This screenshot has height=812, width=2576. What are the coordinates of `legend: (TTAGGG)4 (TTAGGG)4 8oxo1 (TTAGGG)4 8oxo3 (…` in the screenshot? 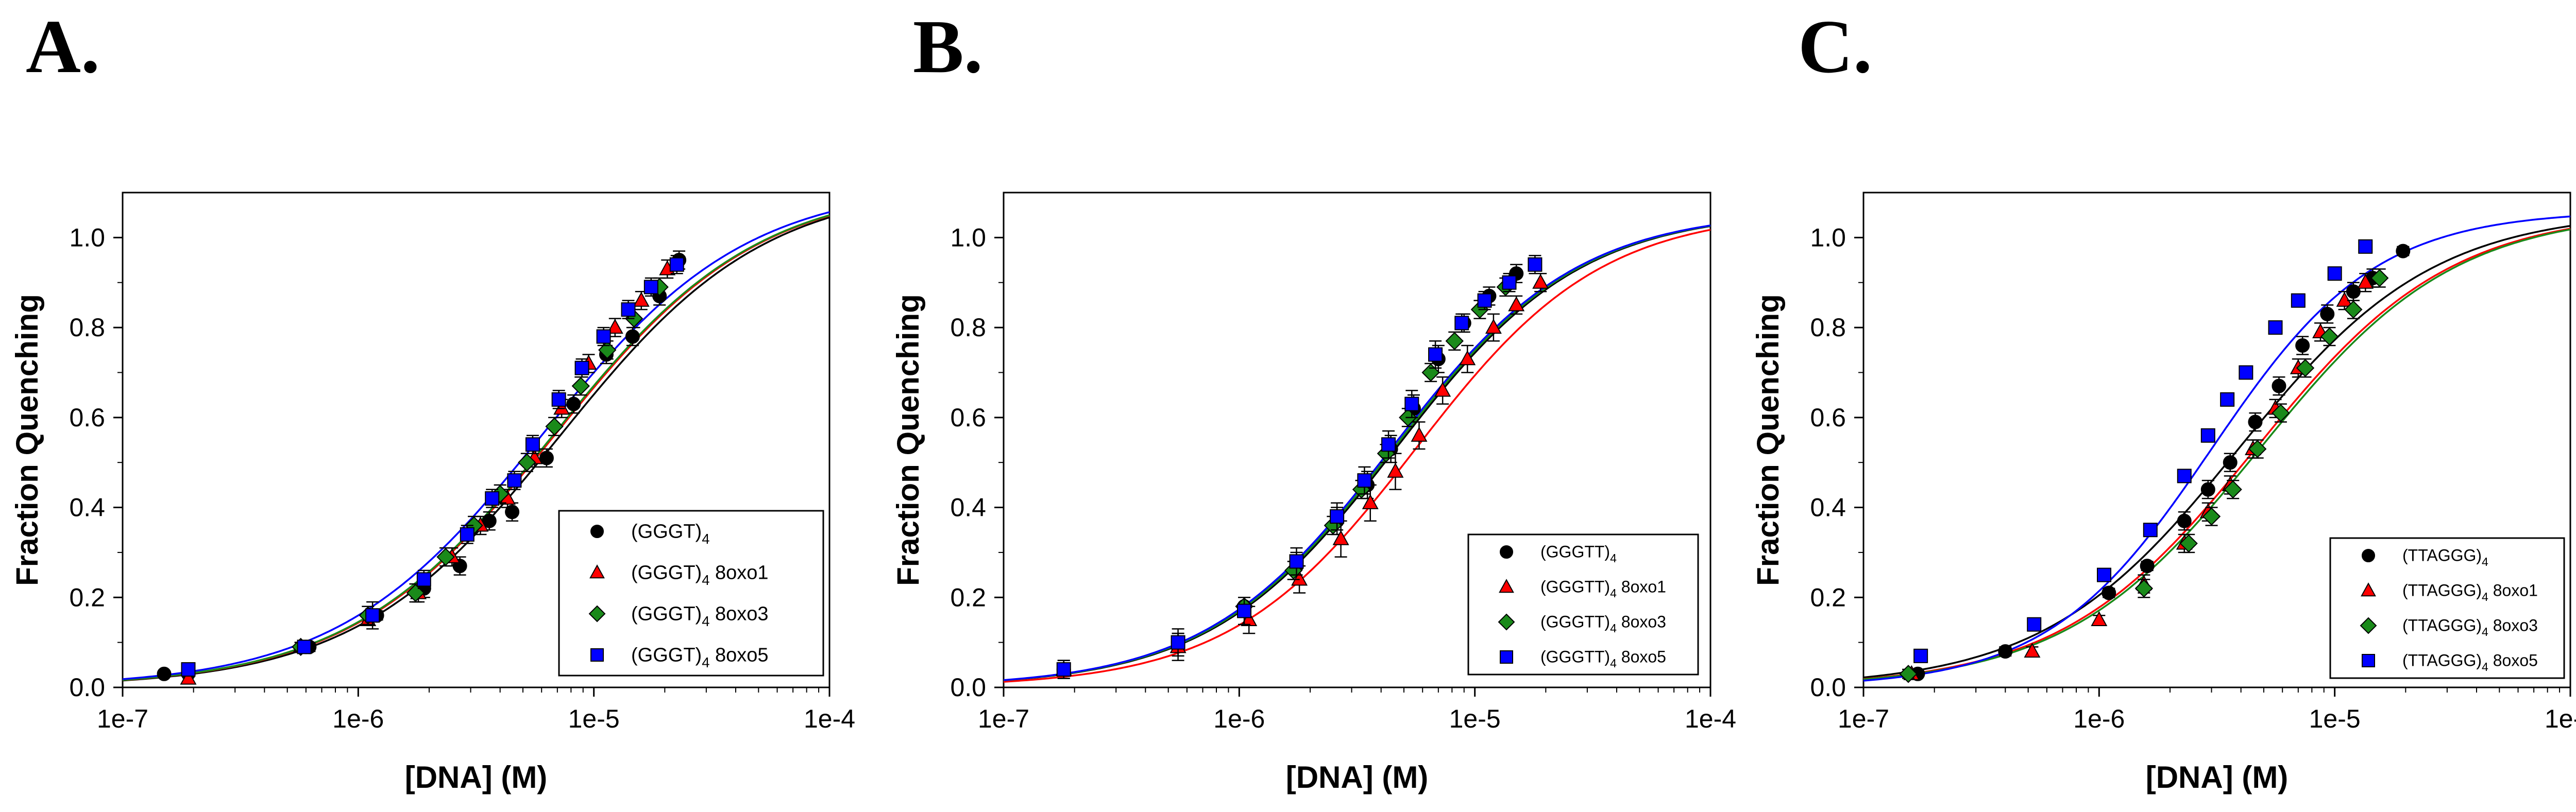 It's located at (2447, 608).